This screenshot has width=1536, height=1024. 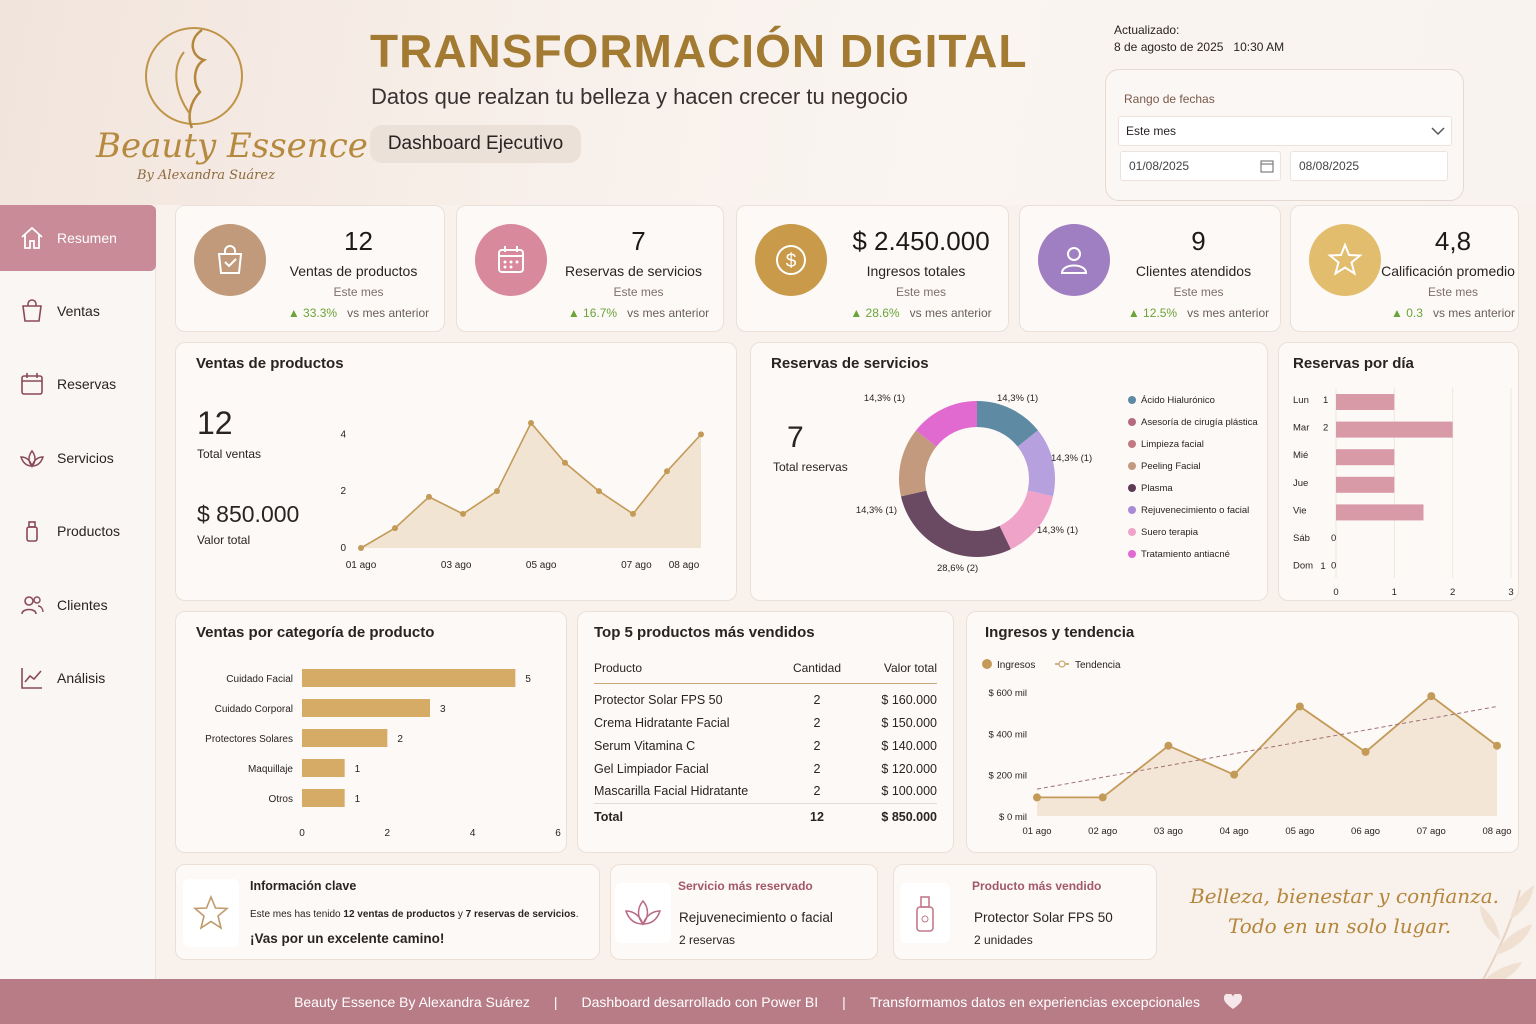 What do you see at coordinates (78, 531) in the screenshot?
I see `sidebar-item-productos: Productos` at bounding box center [78, 531].